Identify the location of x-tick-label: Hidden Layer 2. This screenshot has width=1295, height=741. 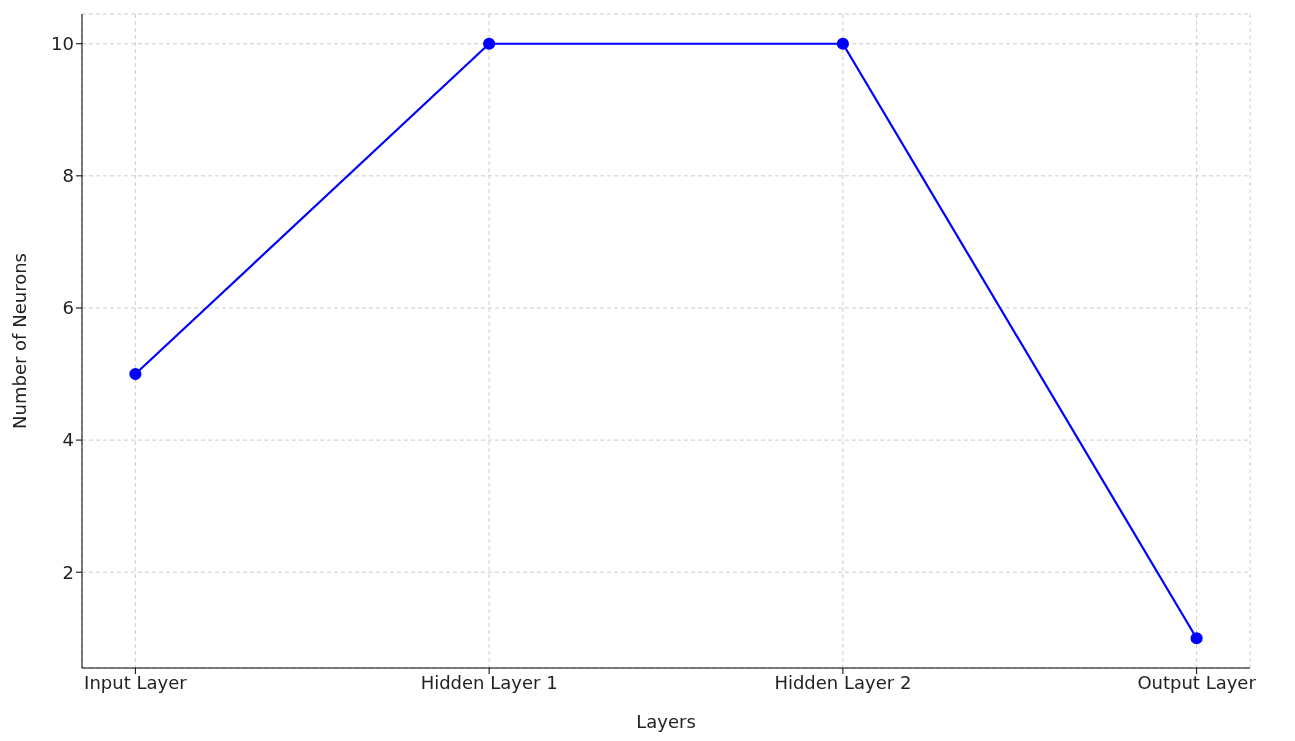
(843, 682).